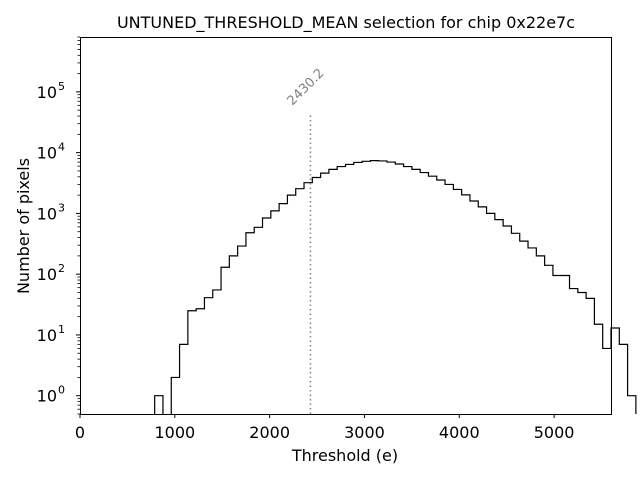 The height and width of the screenshot is (480, 640). What do you see at coordinates (61, 86) in the screenshot?
I see `y-tick-exponent: 5` at bounding box center [61, 86].